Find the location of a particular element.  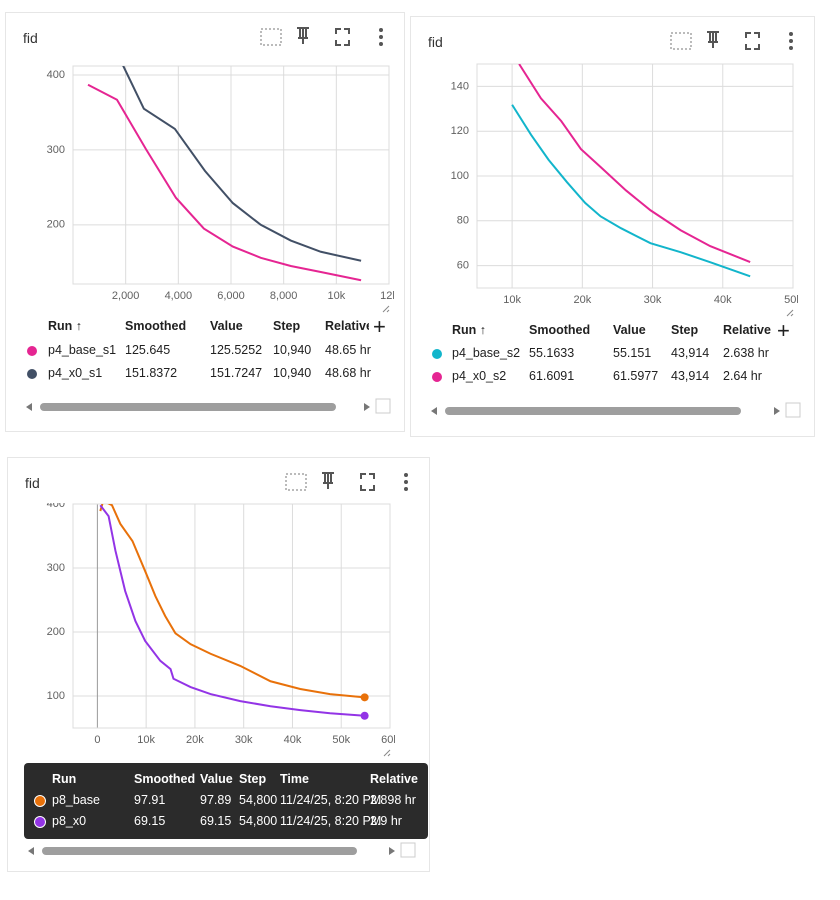

run-name: p4_base_s2 is located at coordinates (486, 353).